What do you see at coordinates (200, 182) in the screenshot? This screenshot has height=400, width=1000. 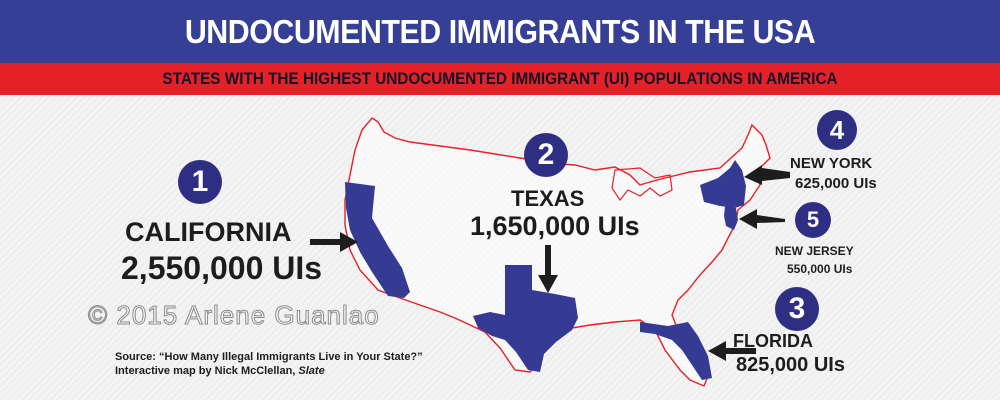 I see `rank-badge-1: 1` at bounding box center [200, 182].